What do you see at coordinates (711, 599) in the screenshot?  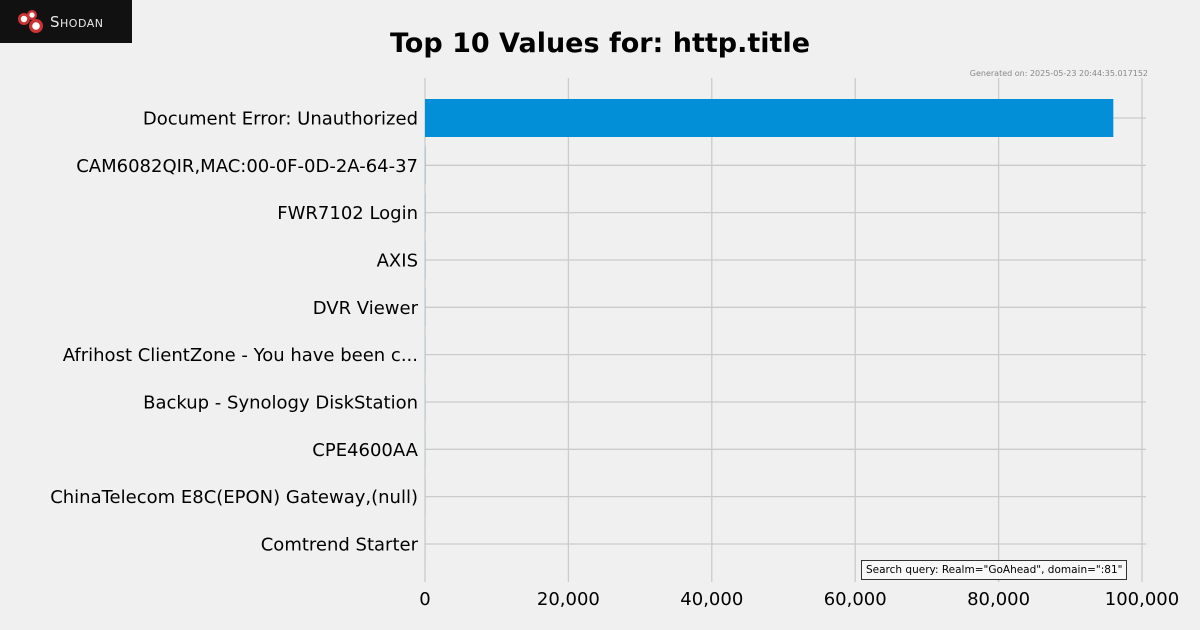 I see `x-tick-label: 40,000` at bounding box center [711, 599].